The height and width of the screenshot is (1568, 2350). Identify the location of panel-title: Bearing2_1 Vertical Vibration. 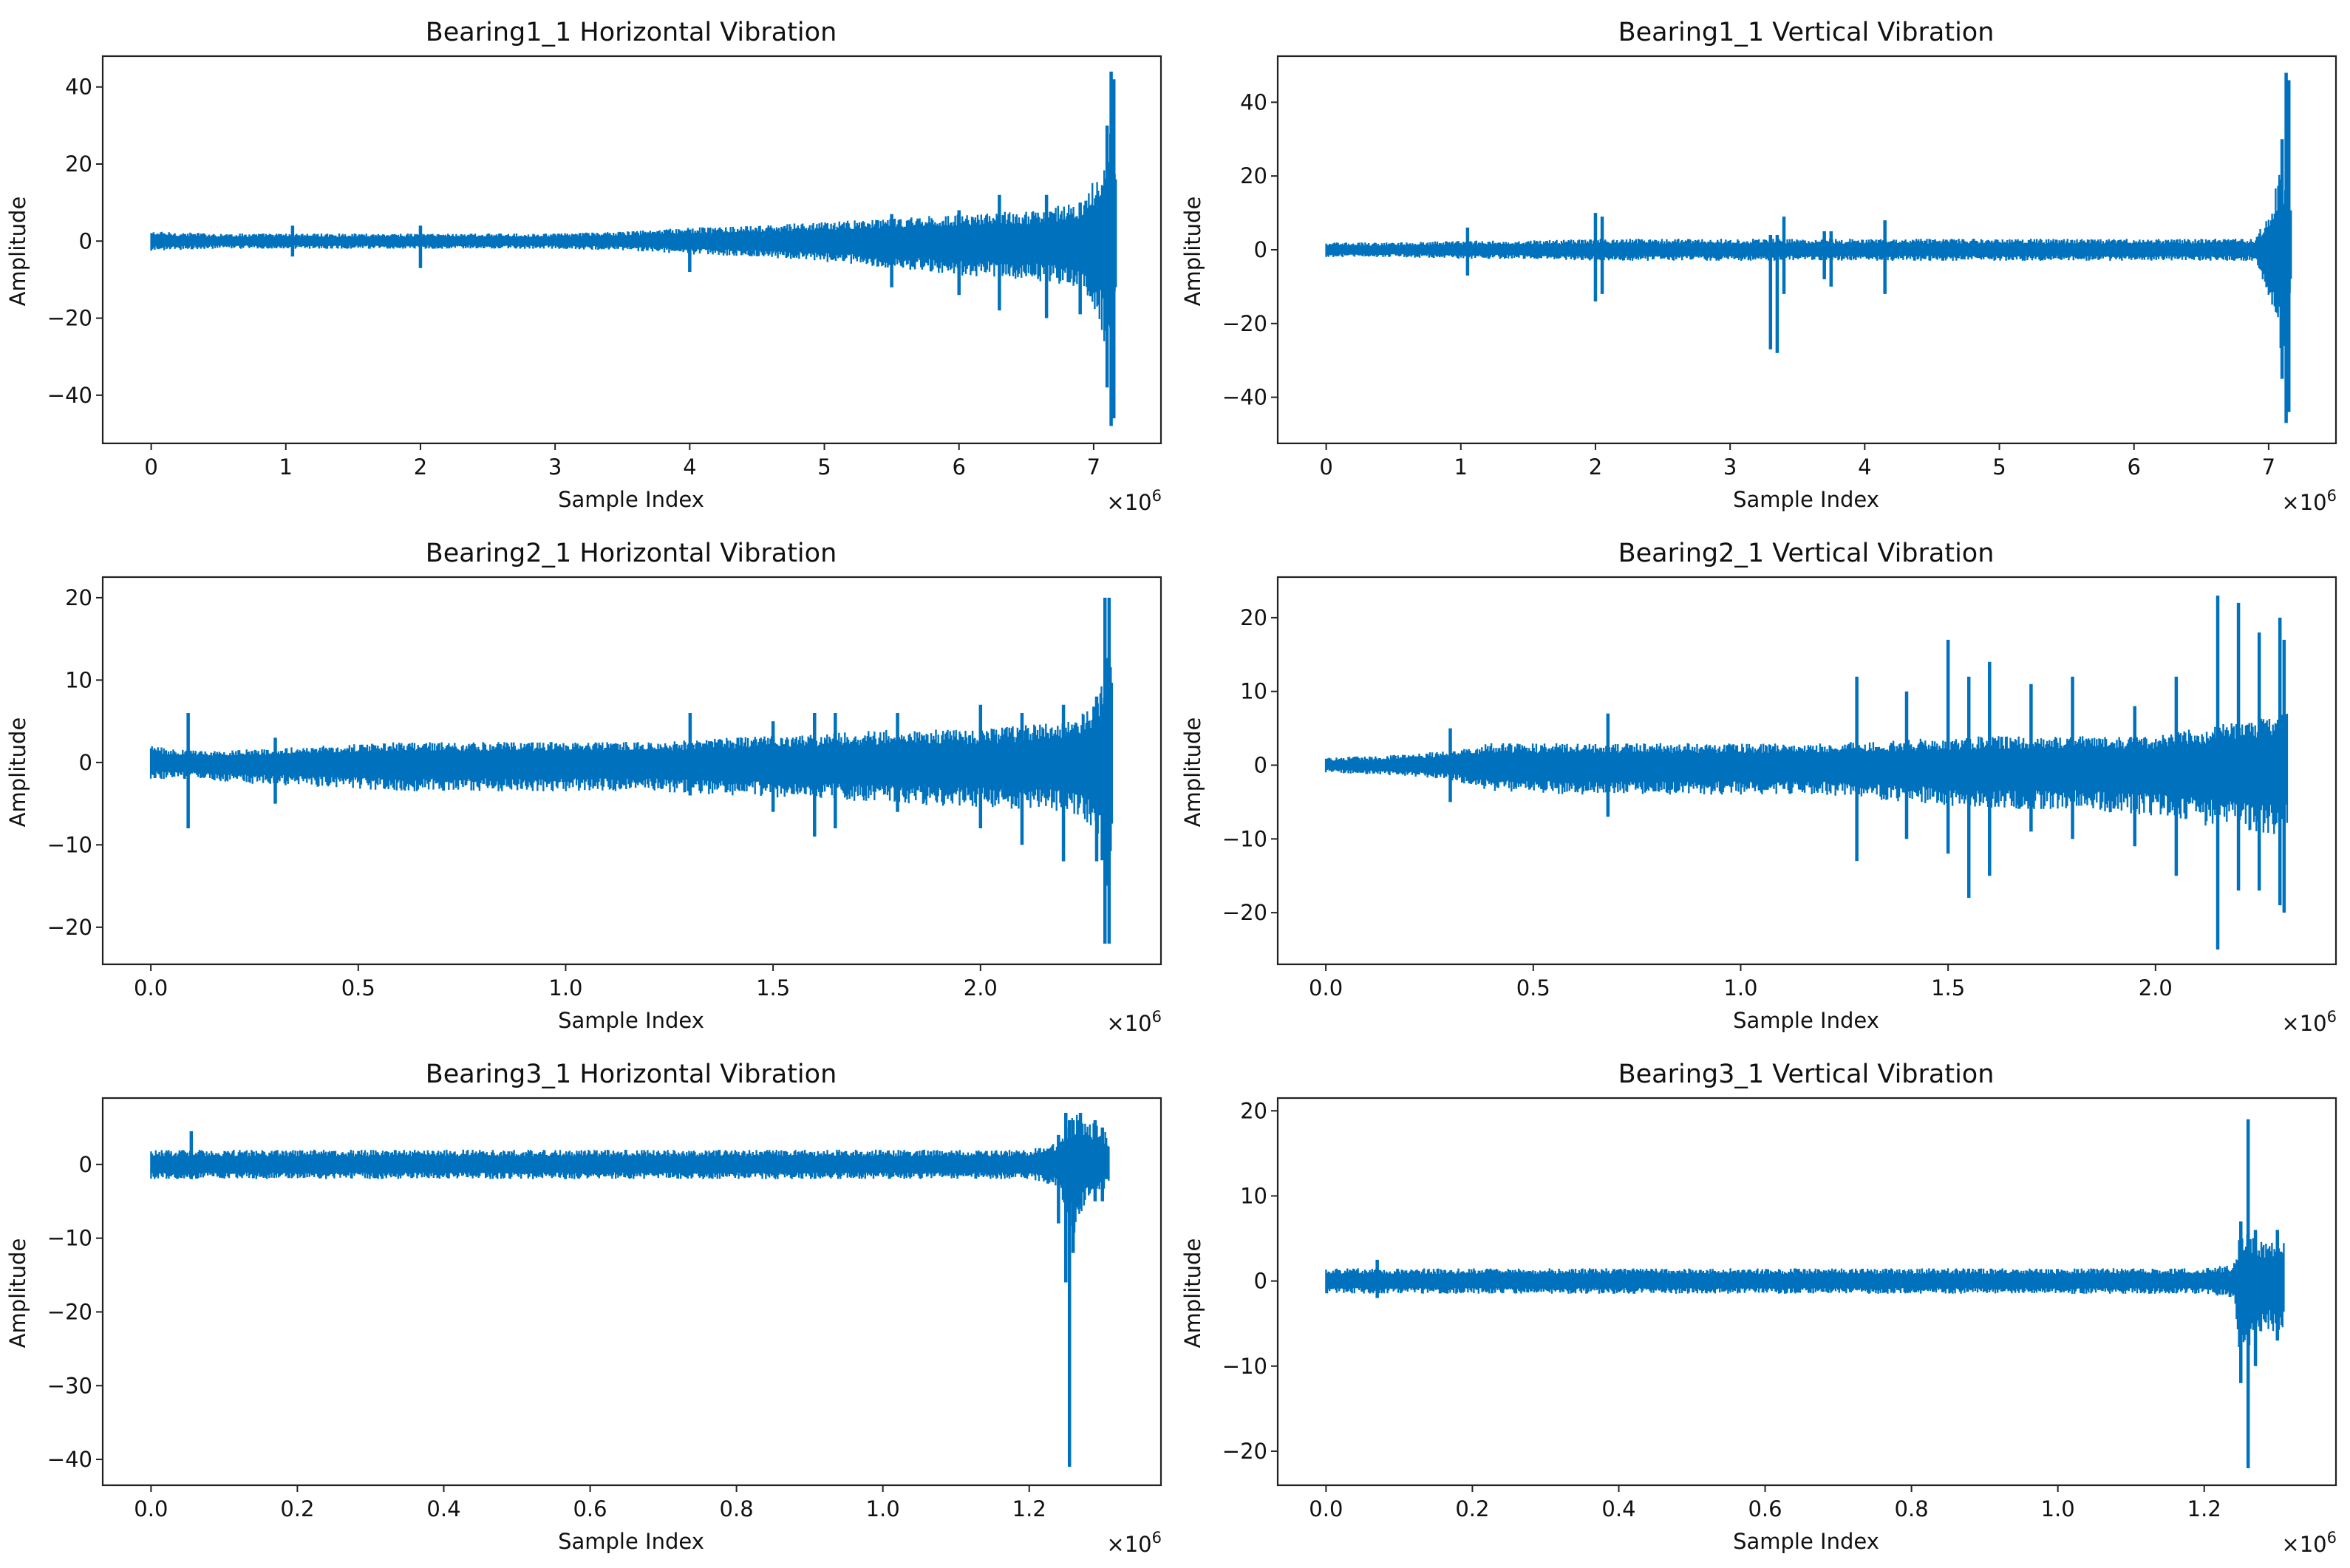
(1806, 553).